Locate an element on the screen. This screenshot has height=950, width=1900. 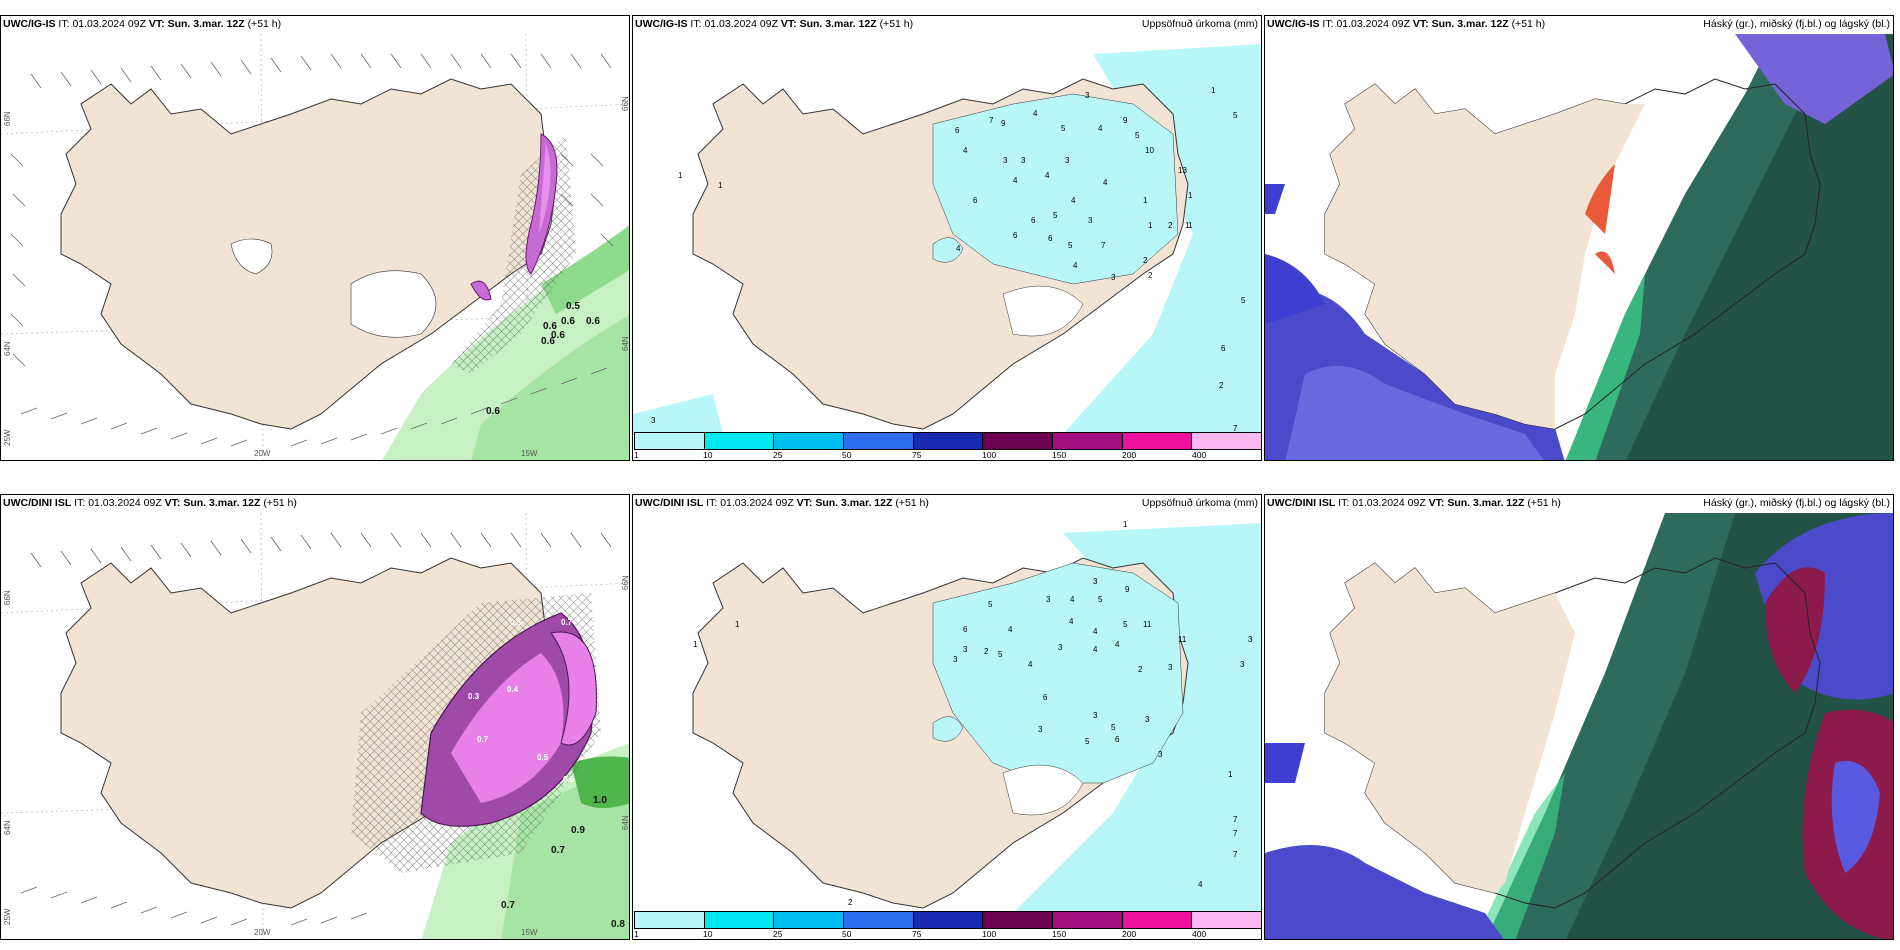
map-wind-ice is located at coordinates (315, 726).